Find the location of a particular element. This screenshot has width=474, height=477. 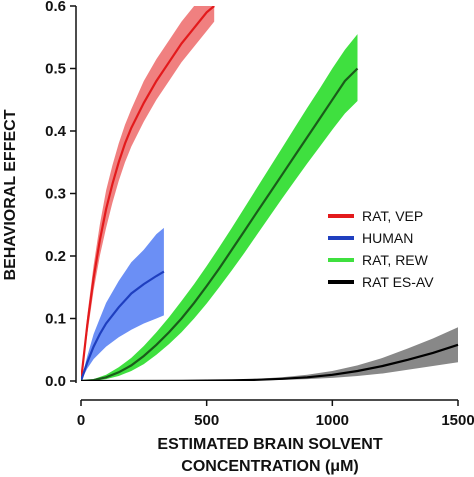

x-tick-label: 1000 is located at coordinates (332, 420).